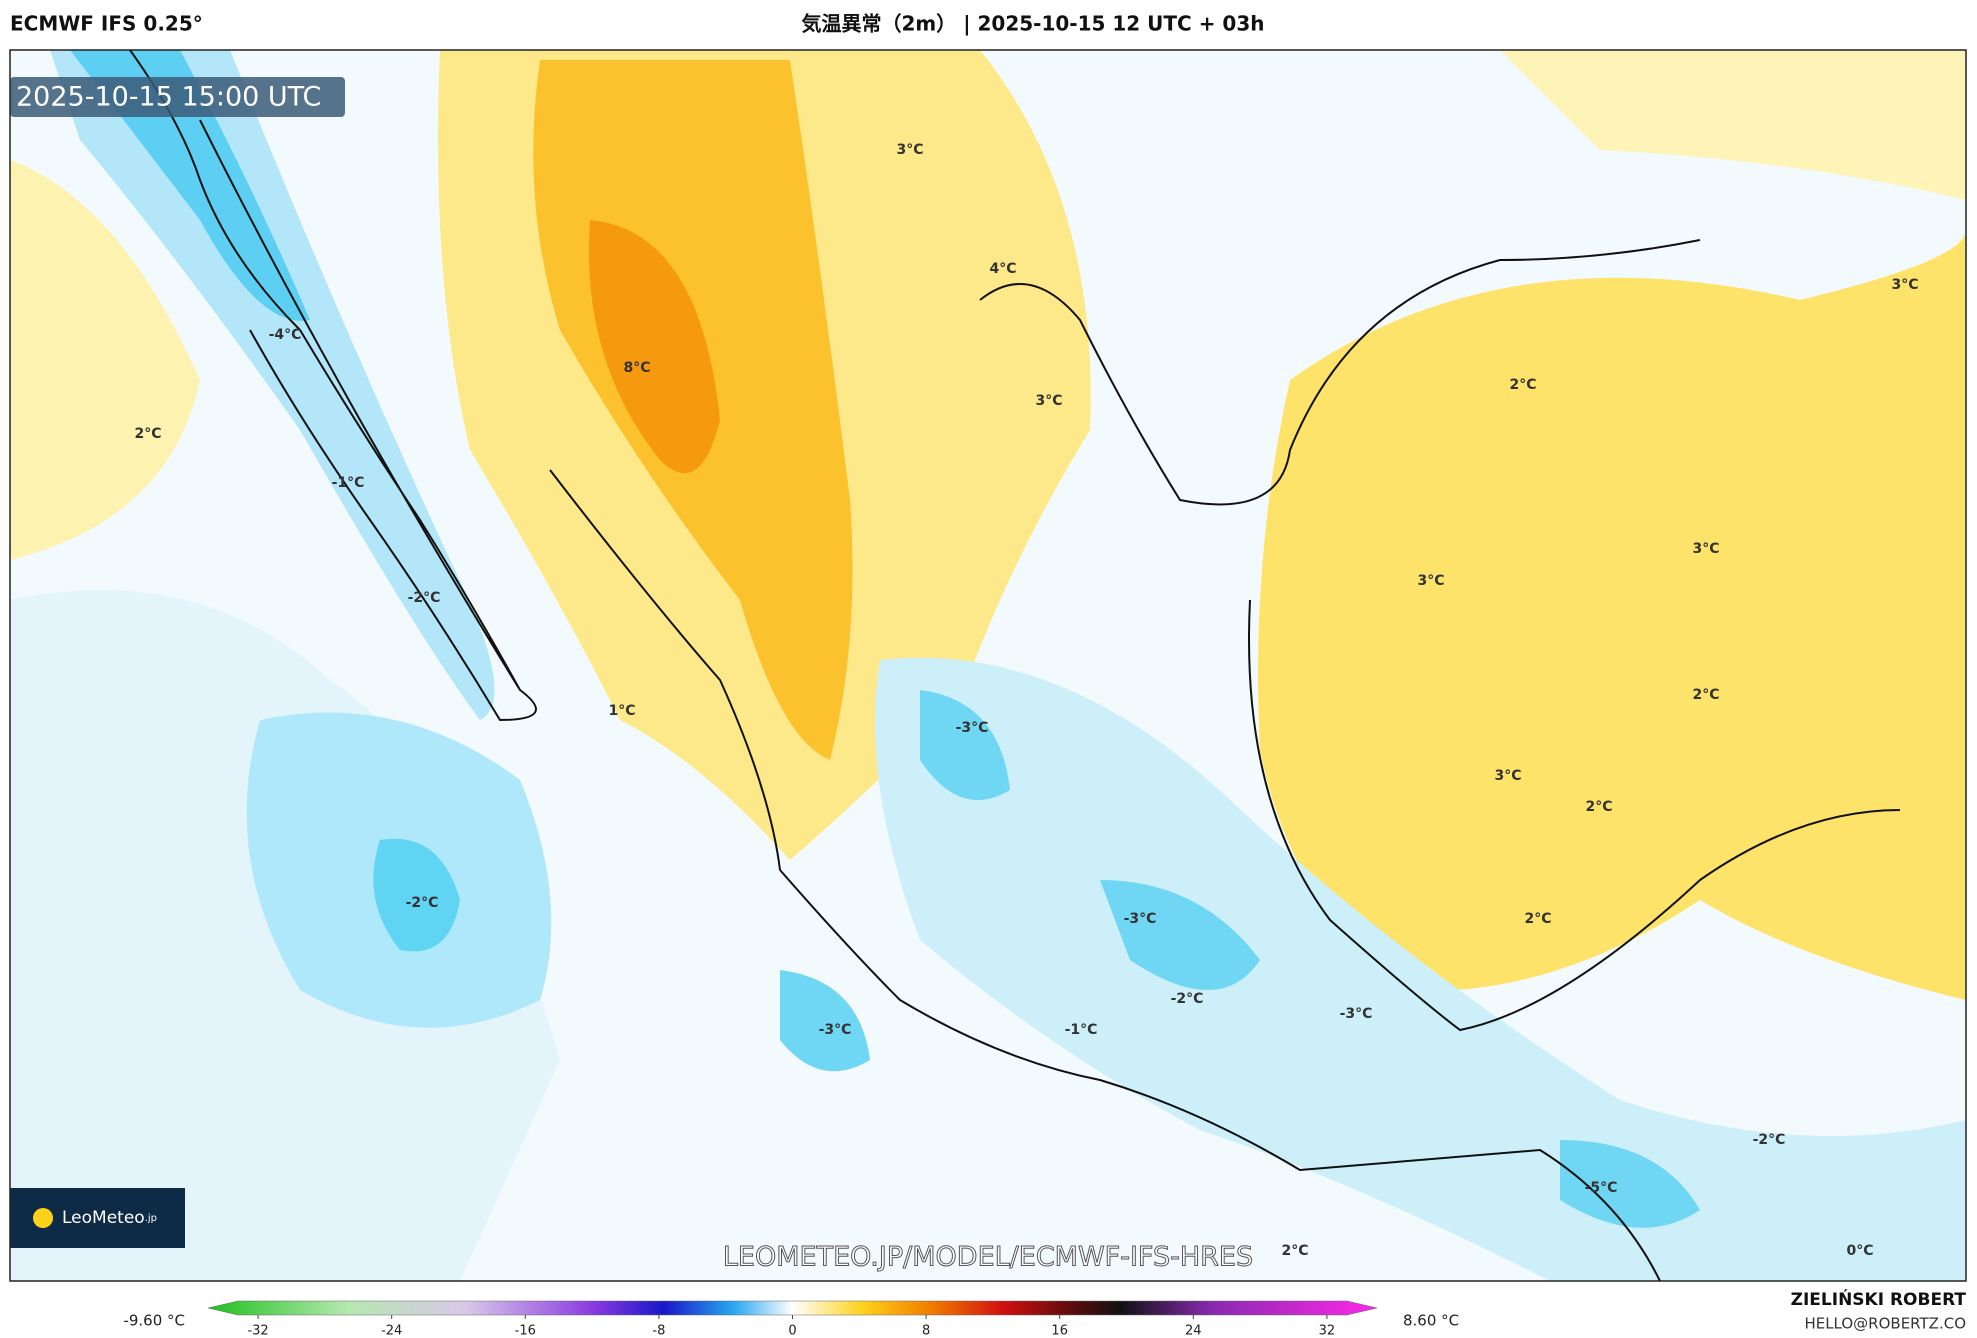 The height and width of the screenshot is (1338, 1977). What do you see at coordinates (792, 1308) in the screenshot?
I see `colorbar-bar` at bounding box center [792, 1308].